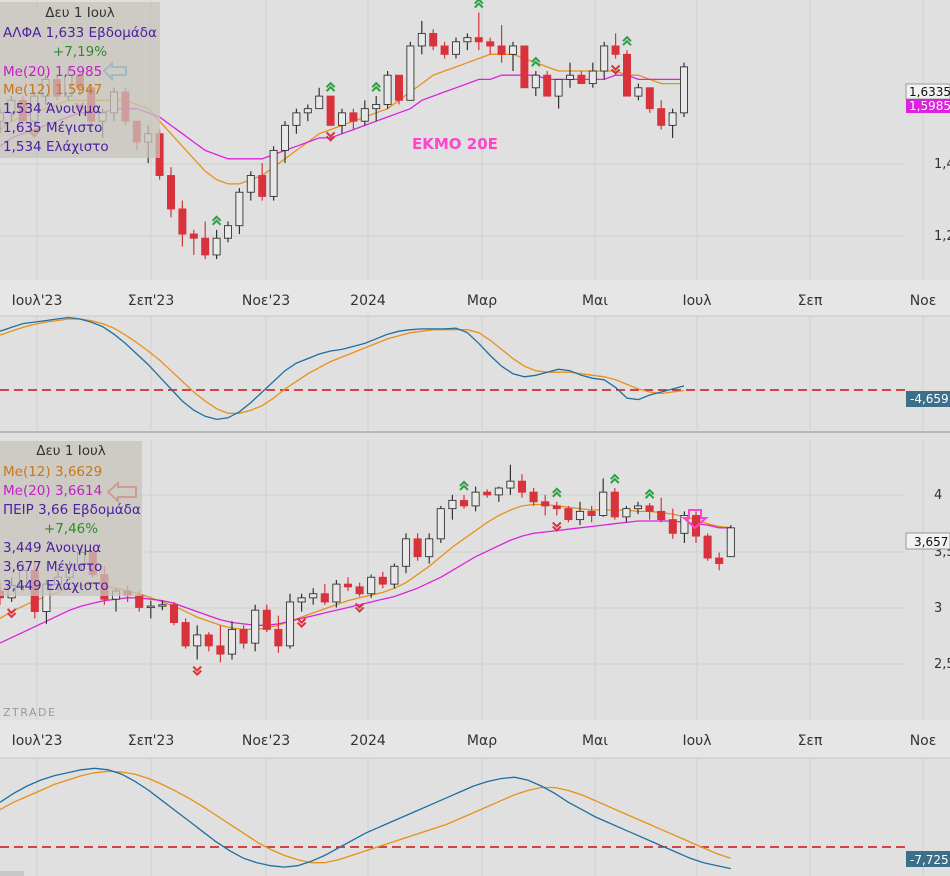 This screenshot has height=876, width=950. I want to click on svg-text: -7,725, so click(929, 860).